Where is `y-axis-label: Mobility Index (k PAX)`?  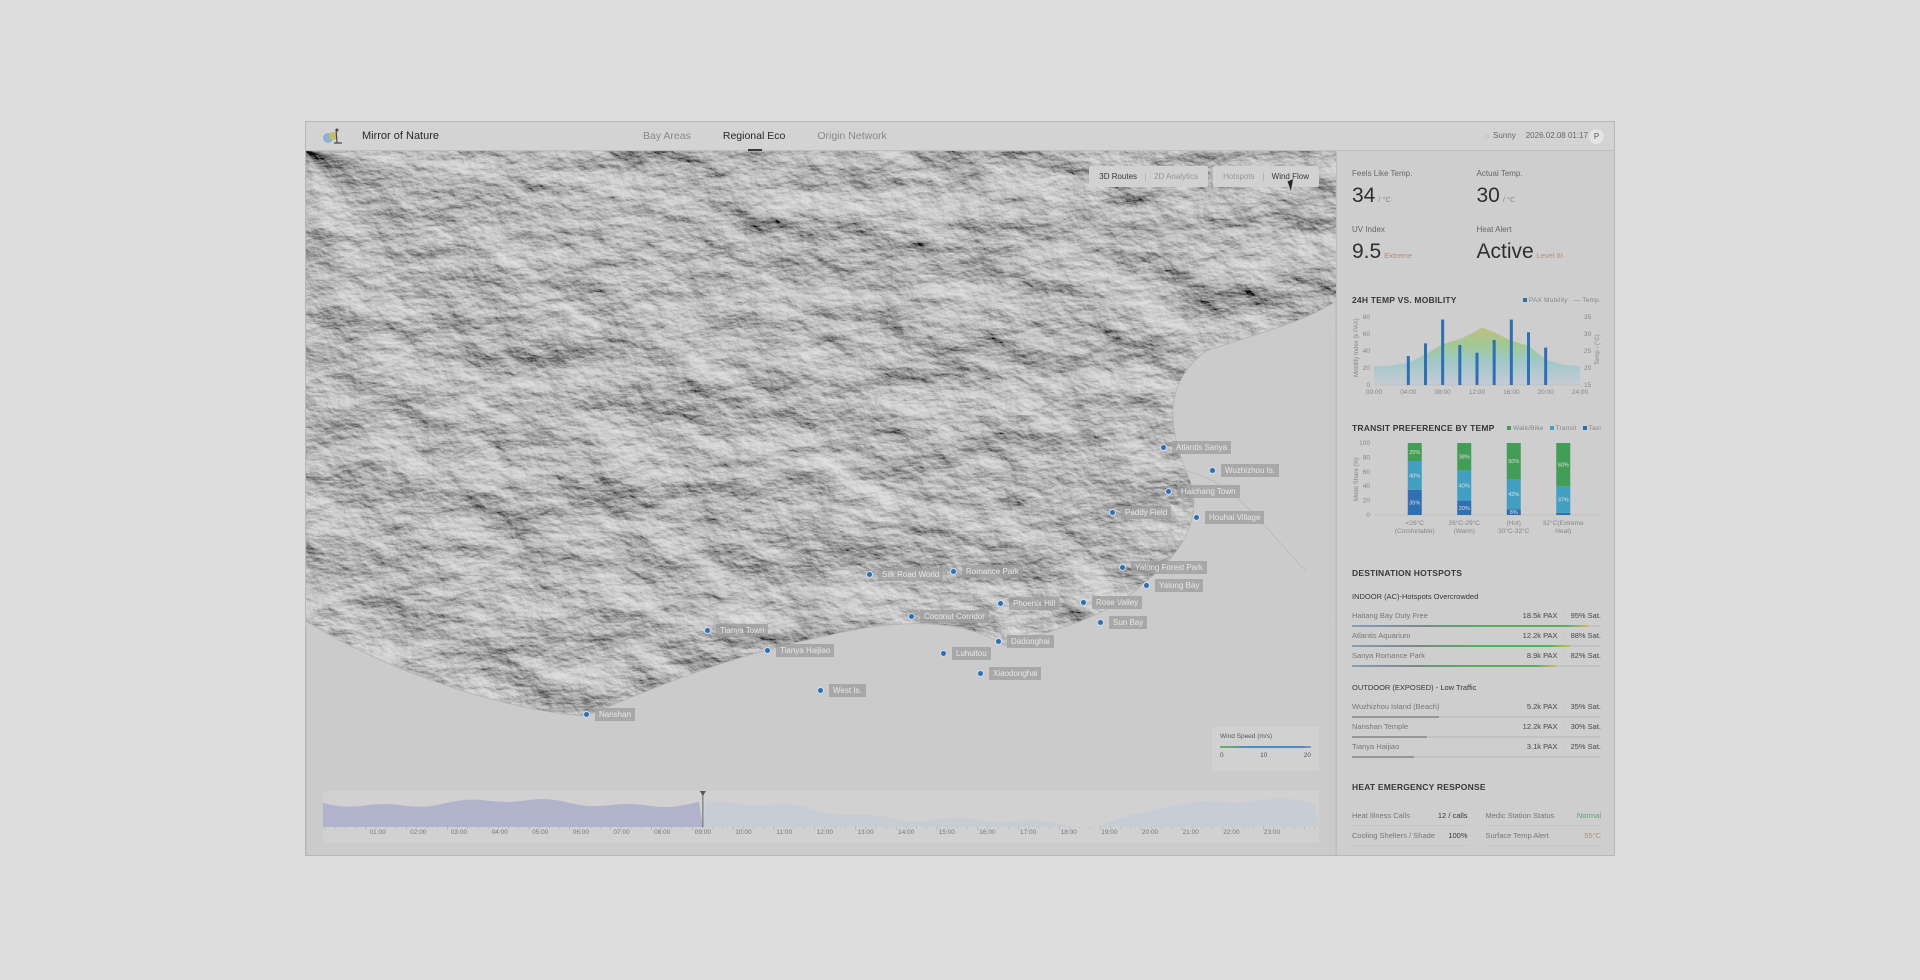
y-axis-label: Mobility Index (k PAX) is located at coordinates (1357, 347).